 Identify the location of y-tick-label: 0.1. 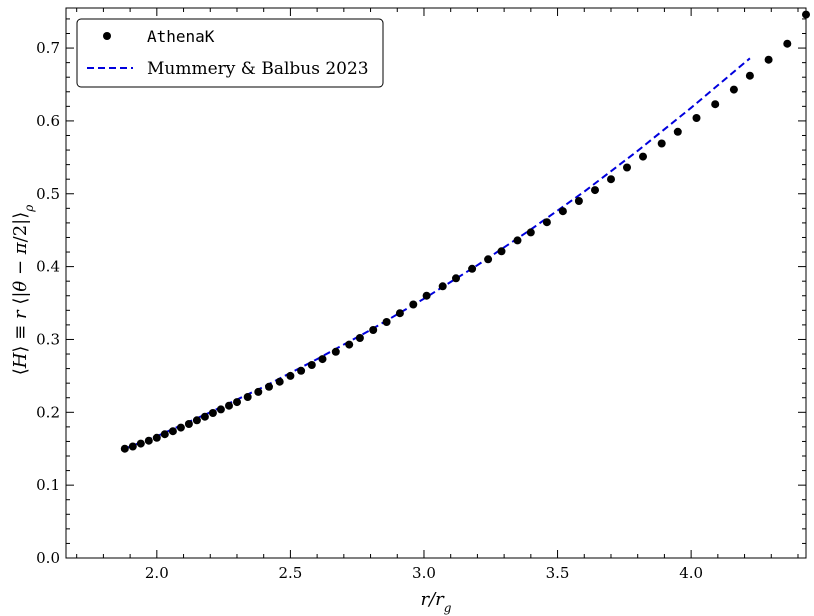
(48, 485).